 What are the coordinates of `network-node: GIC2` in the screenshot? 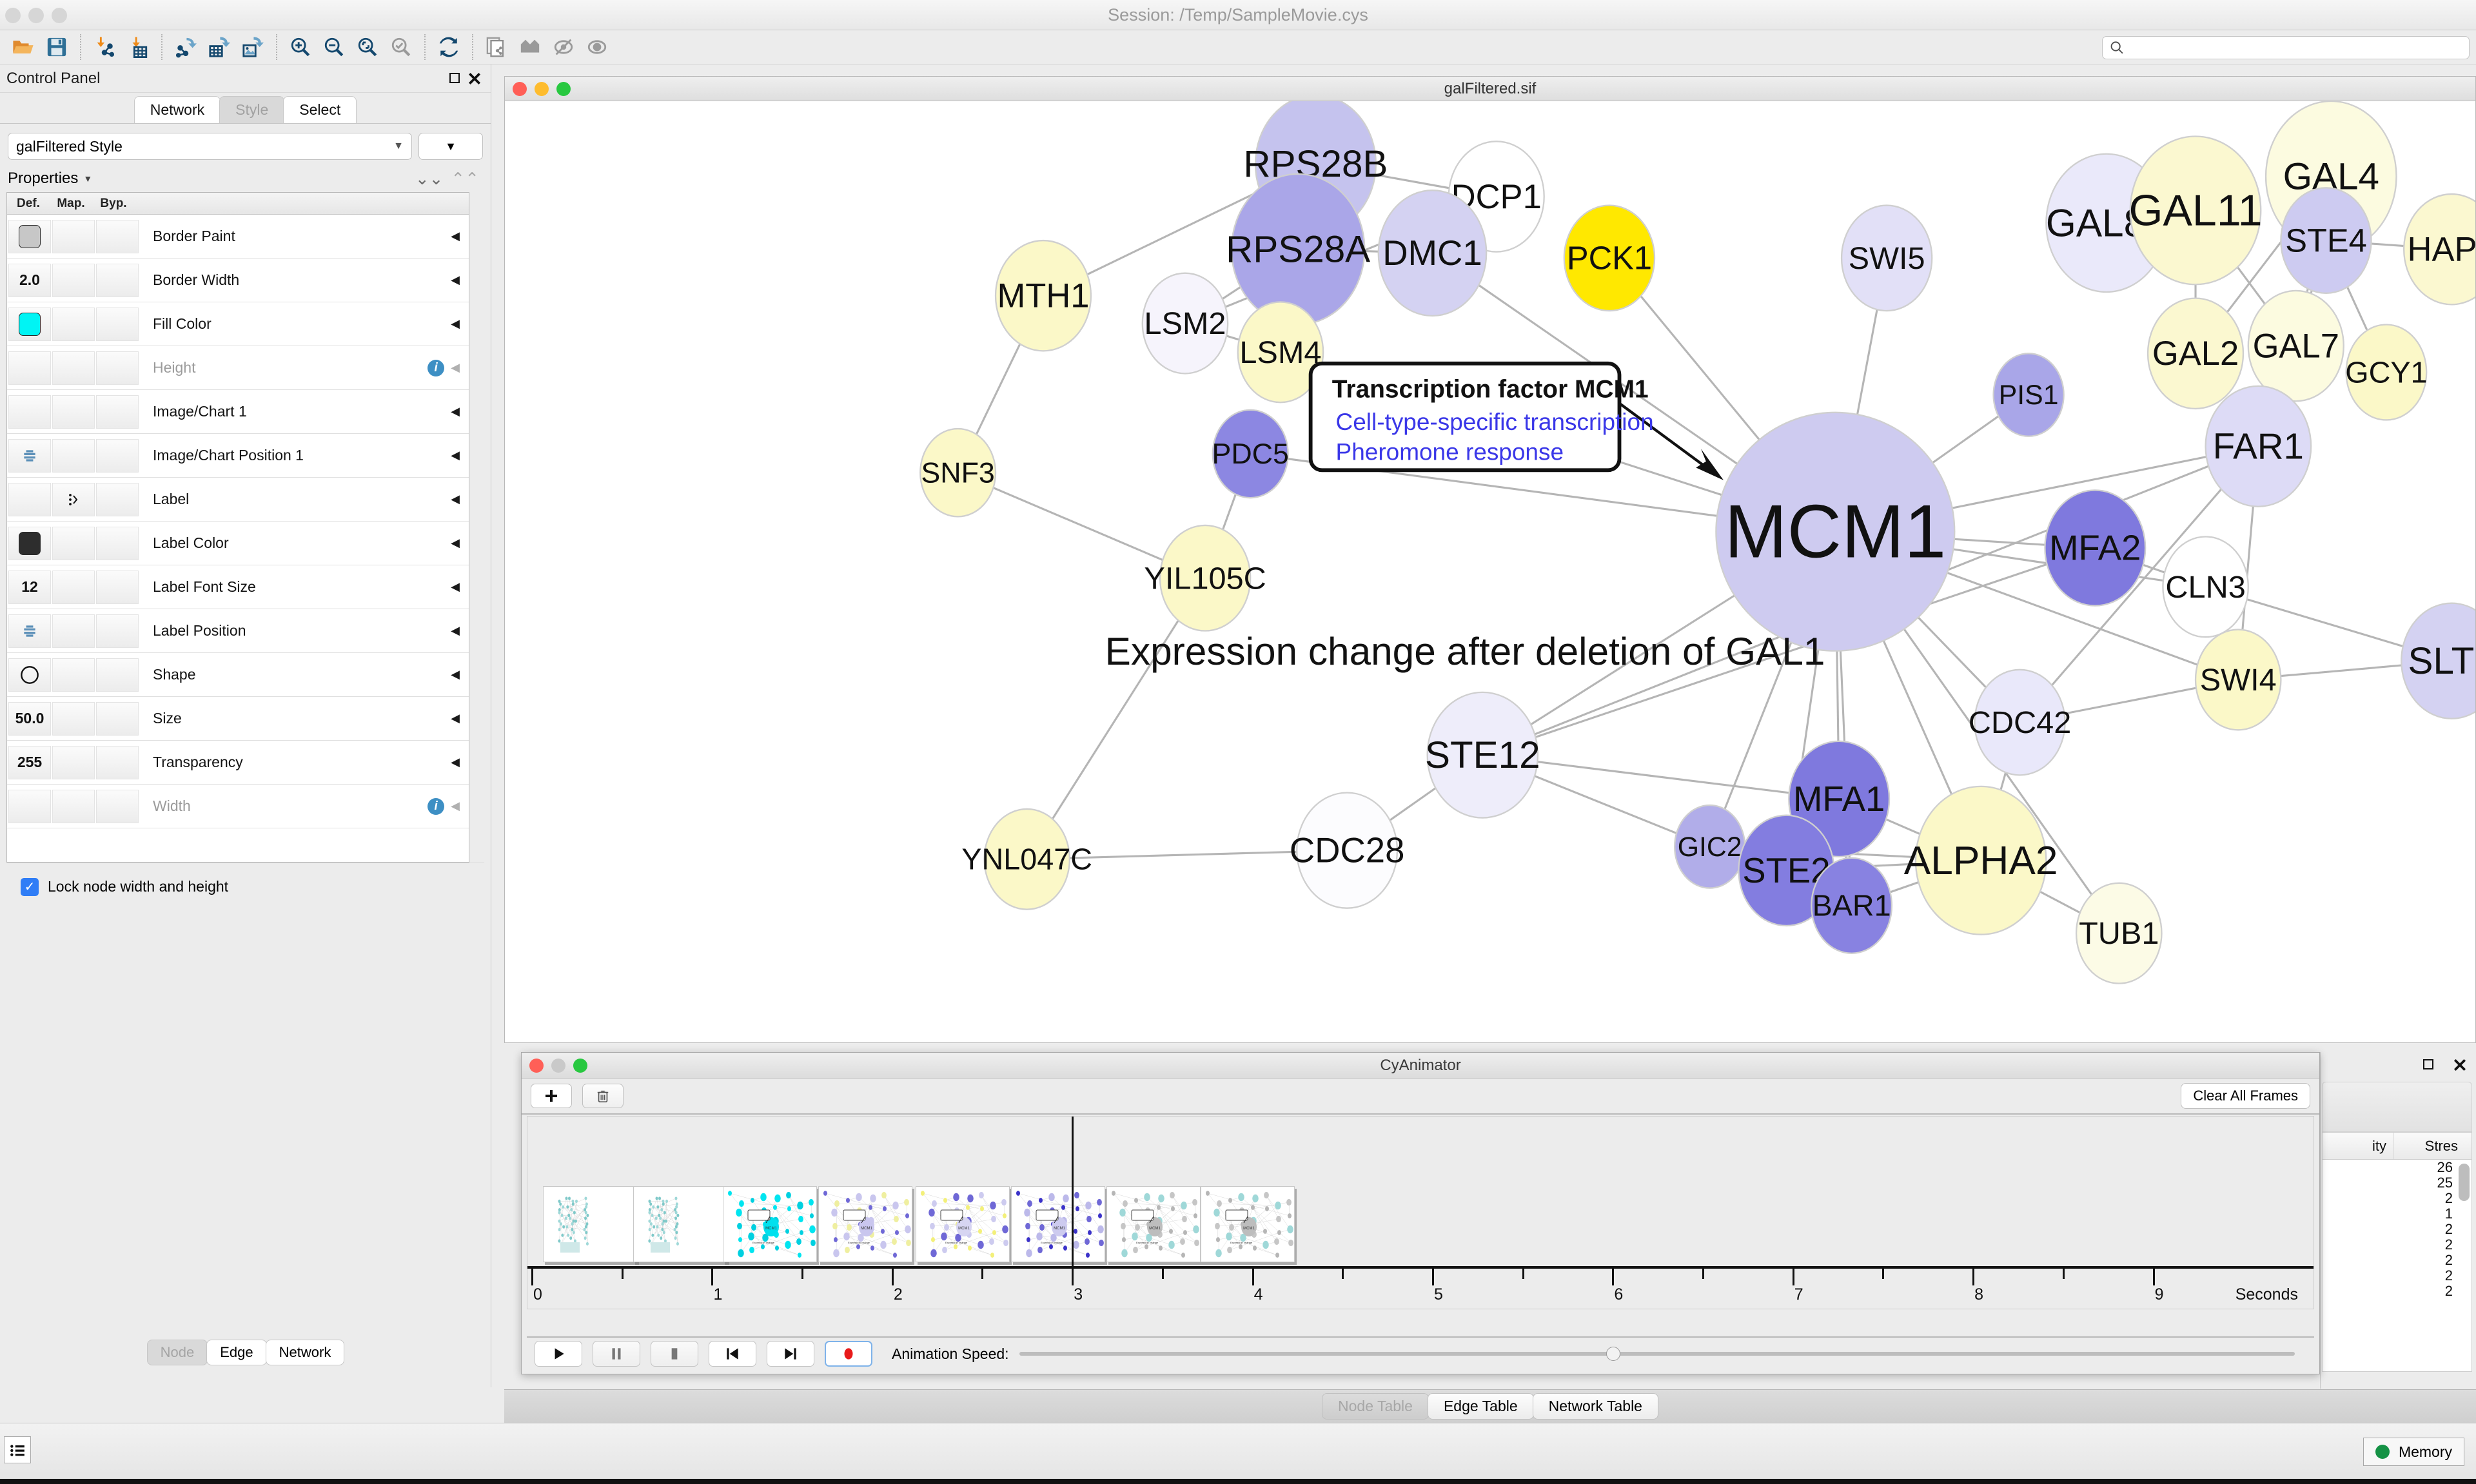 It's located at (1709, 846).